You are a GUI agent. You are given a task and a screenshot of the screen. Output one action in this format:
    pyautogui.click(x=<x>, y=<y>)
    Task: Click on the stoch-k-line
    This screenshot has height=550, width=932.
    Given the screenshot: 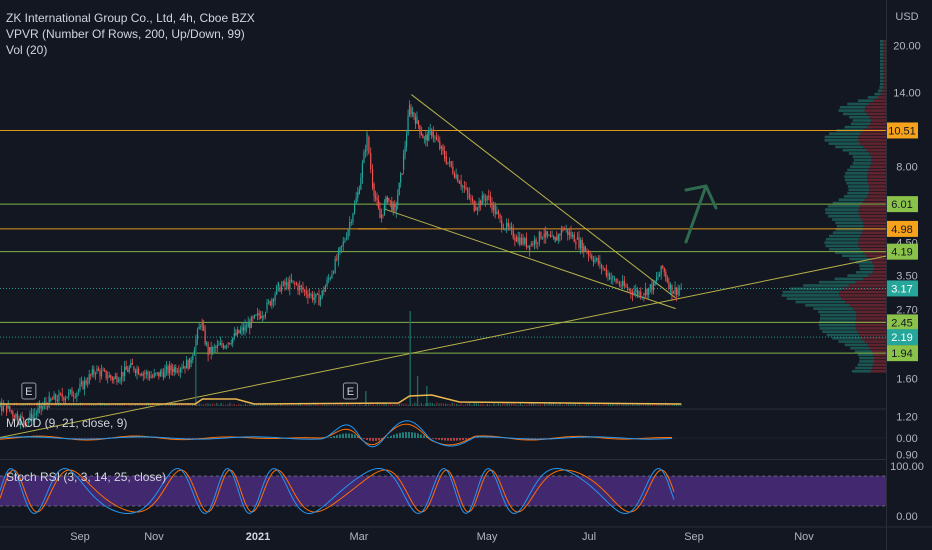 What is the action you would take?
    pyautogui.click(x=337, y=491)
    